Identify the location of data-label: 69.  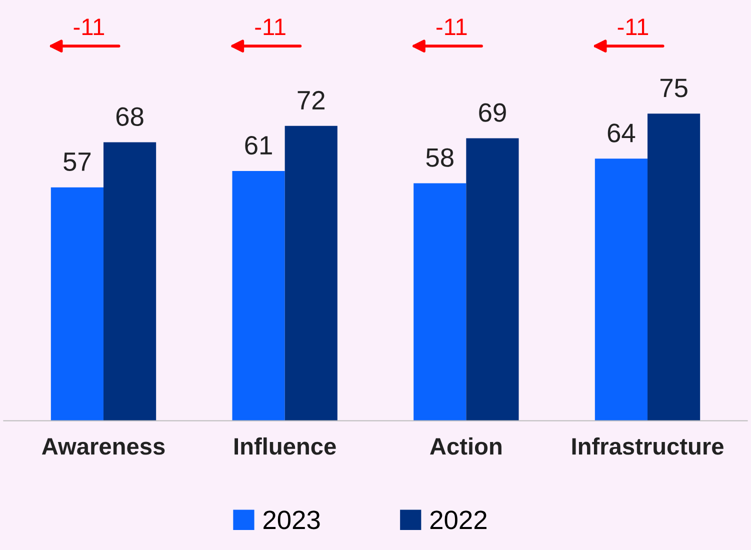
(492, 112).